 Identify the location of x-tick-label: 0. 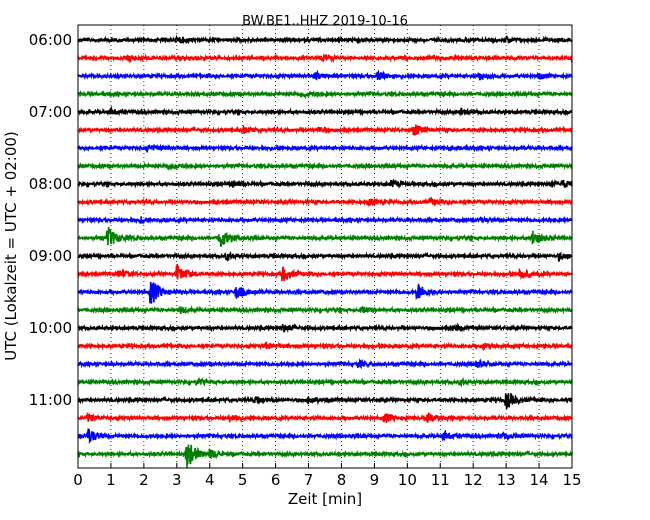
(78, 480).